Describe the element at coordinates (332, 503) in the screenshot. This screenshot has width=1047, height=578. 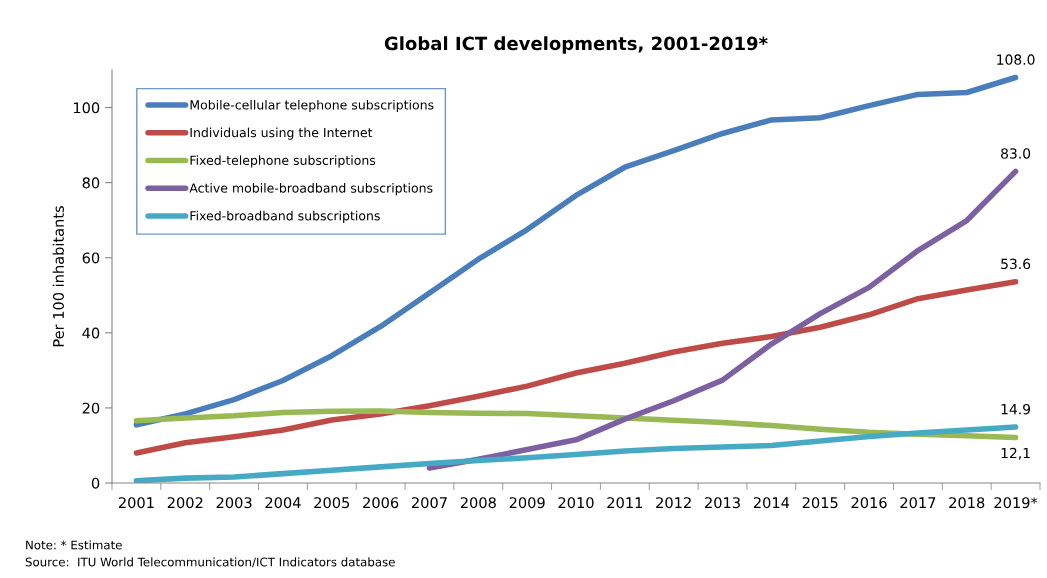
I see `x-tick-label: 2005` at that location.